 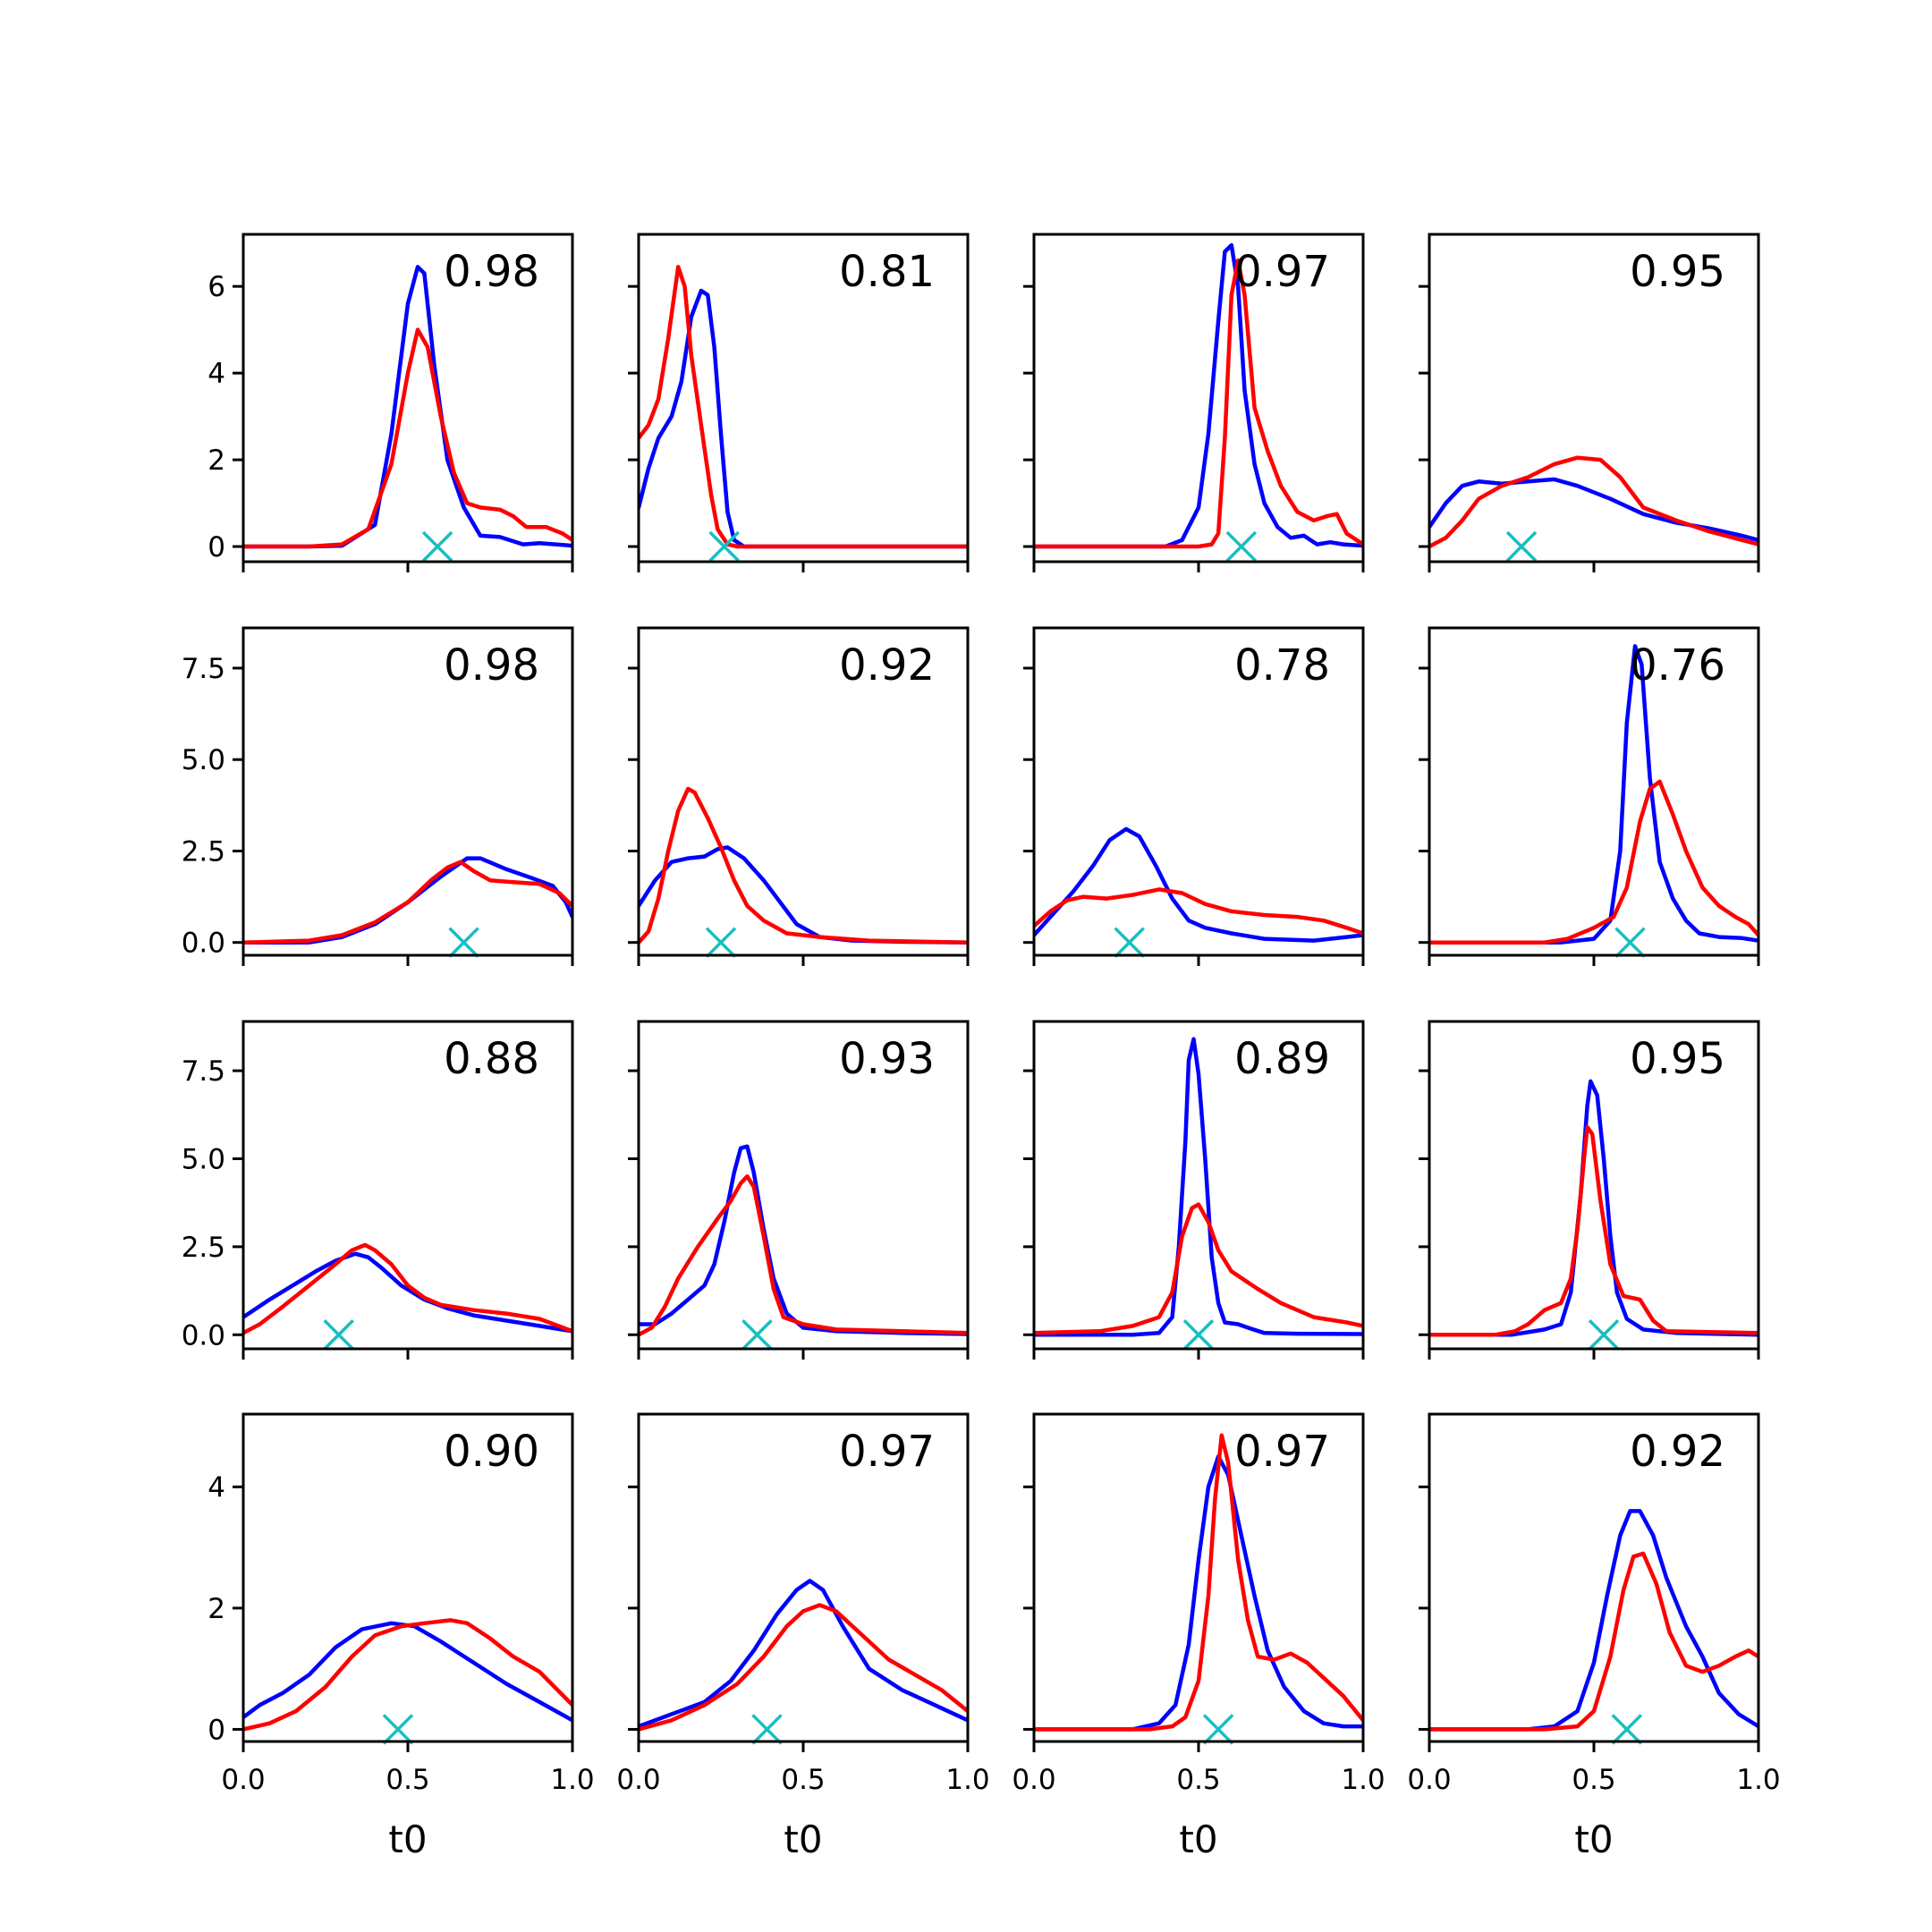 What do you see at coordinates (378, 796) in the screenshot?
I see `subplot-r2-c1: 0.0 2.5 5.0 7.5 0.98` at bounding box center [378, 796].